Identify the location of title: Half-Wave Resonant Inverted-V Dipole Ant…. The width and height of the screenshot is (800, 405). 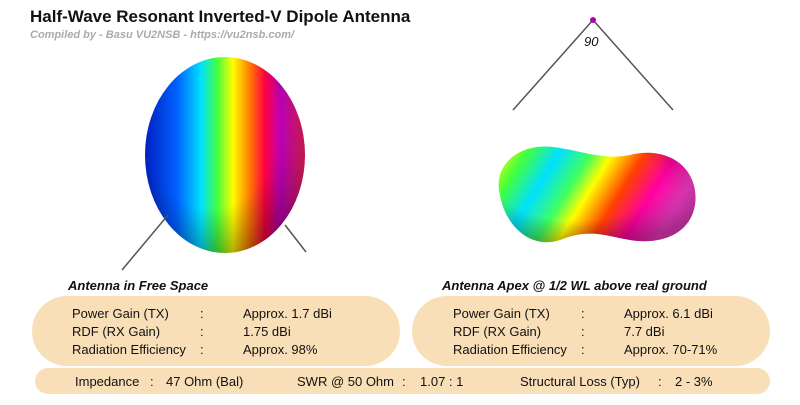
(220, 16).